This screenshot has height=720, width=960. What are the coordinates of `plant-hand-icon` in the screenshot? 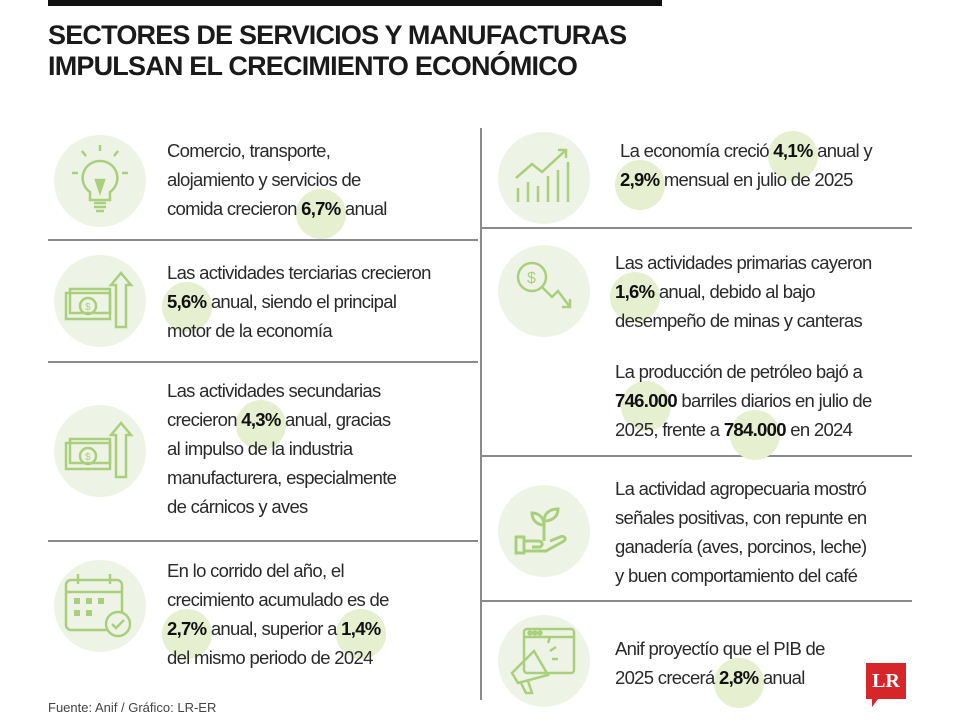 It's located at (544, 531).